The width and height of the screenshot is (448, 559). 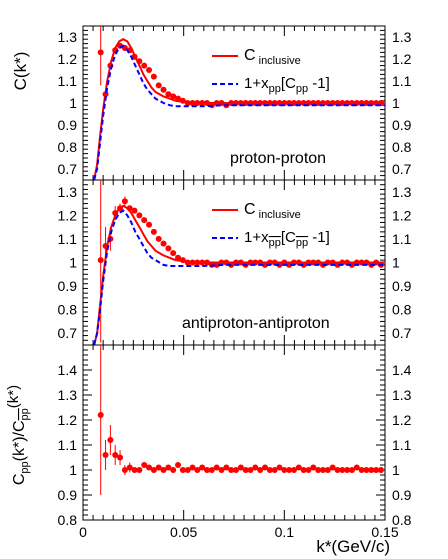 What do you see at coordinates (68, 495) in the screenshot?
I see `y-tick-label-left: 0.9` at bounding box center [68, 495].